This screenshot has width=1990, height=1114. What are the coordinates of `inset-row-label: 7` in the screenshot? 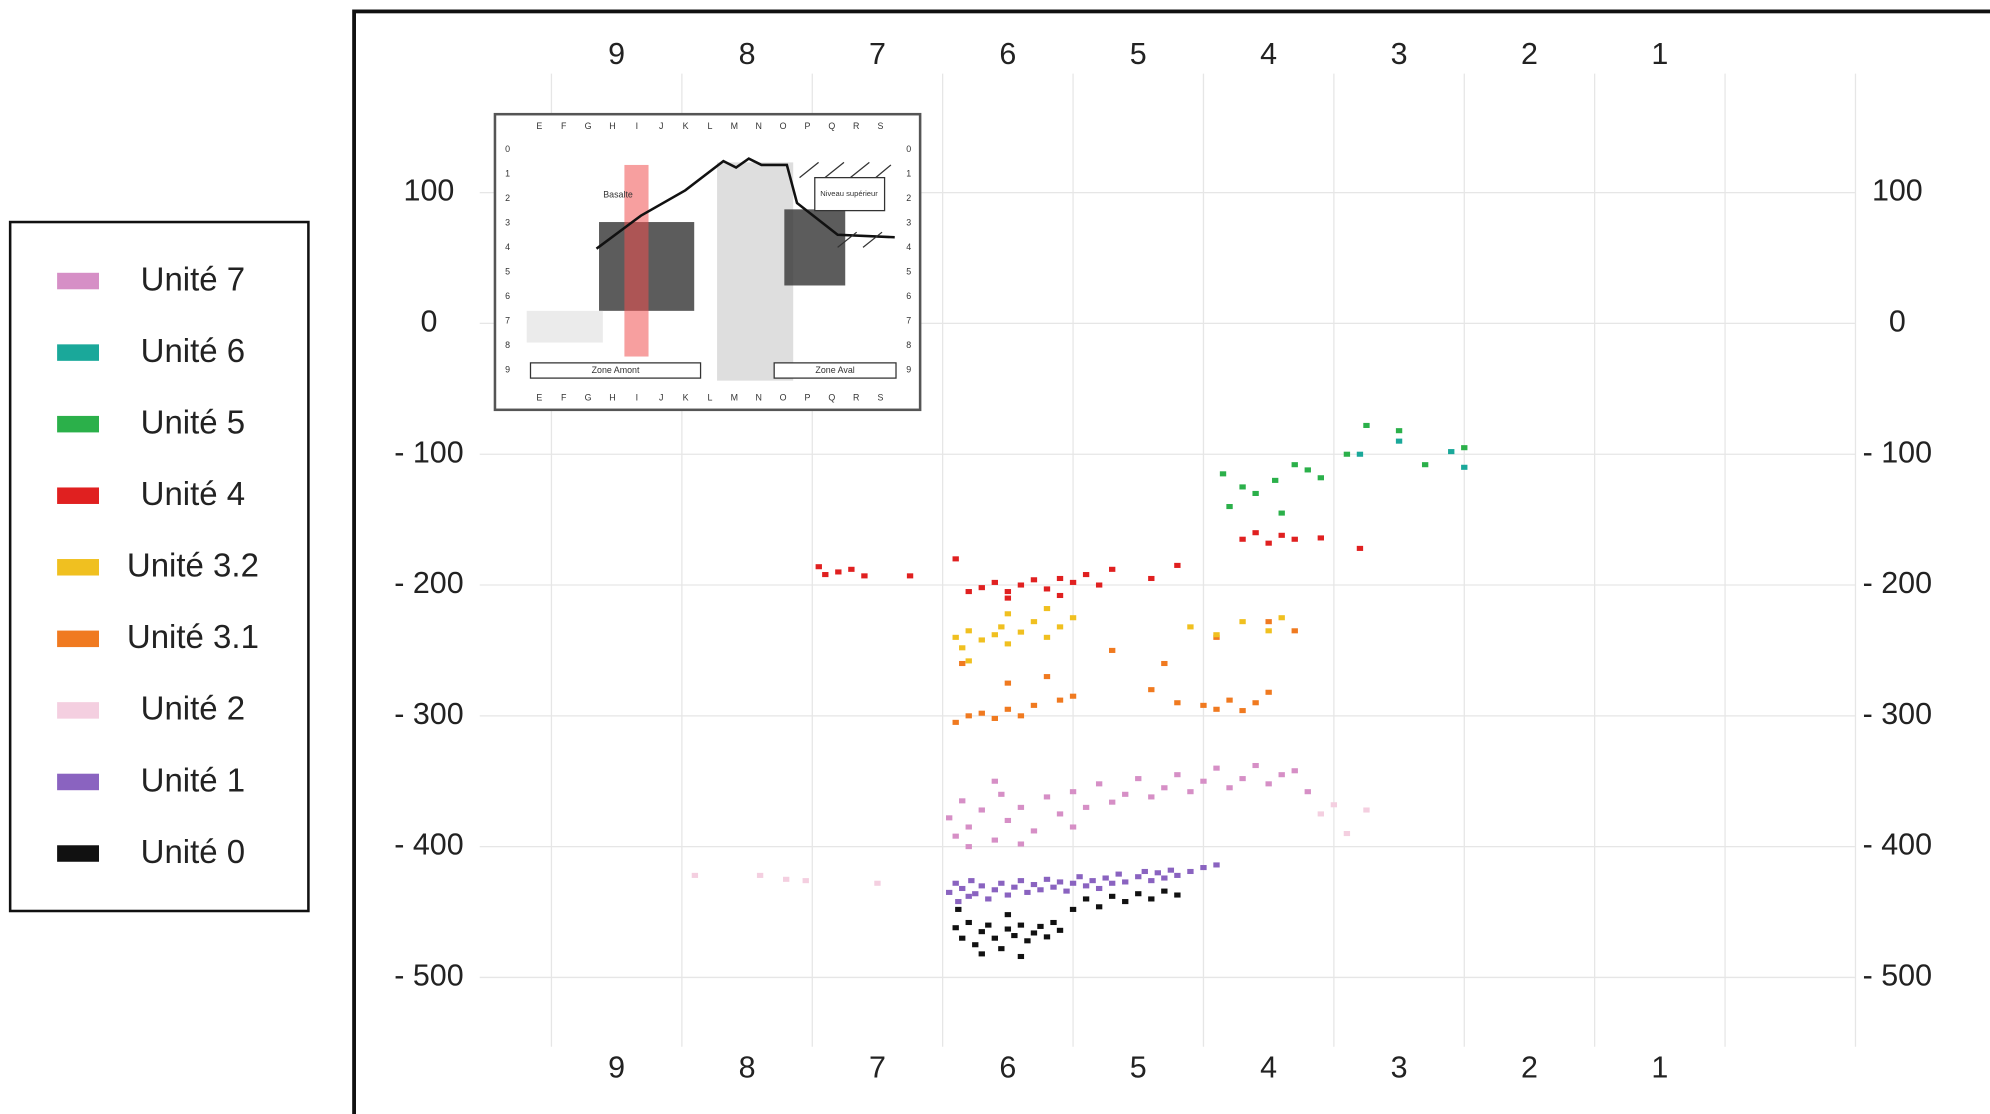 It's located at (908, 320).